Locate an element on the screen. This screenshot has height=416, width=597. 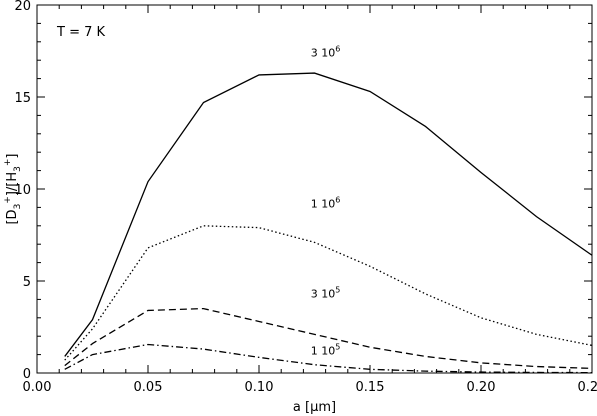
x-tick-label: 0.10 is located at coordinates (259, 387).